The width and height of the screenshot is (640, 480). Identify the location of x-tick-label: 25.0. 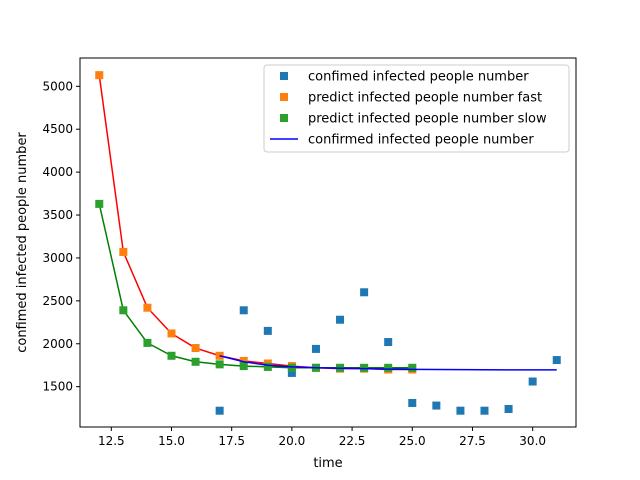
(412, 441).